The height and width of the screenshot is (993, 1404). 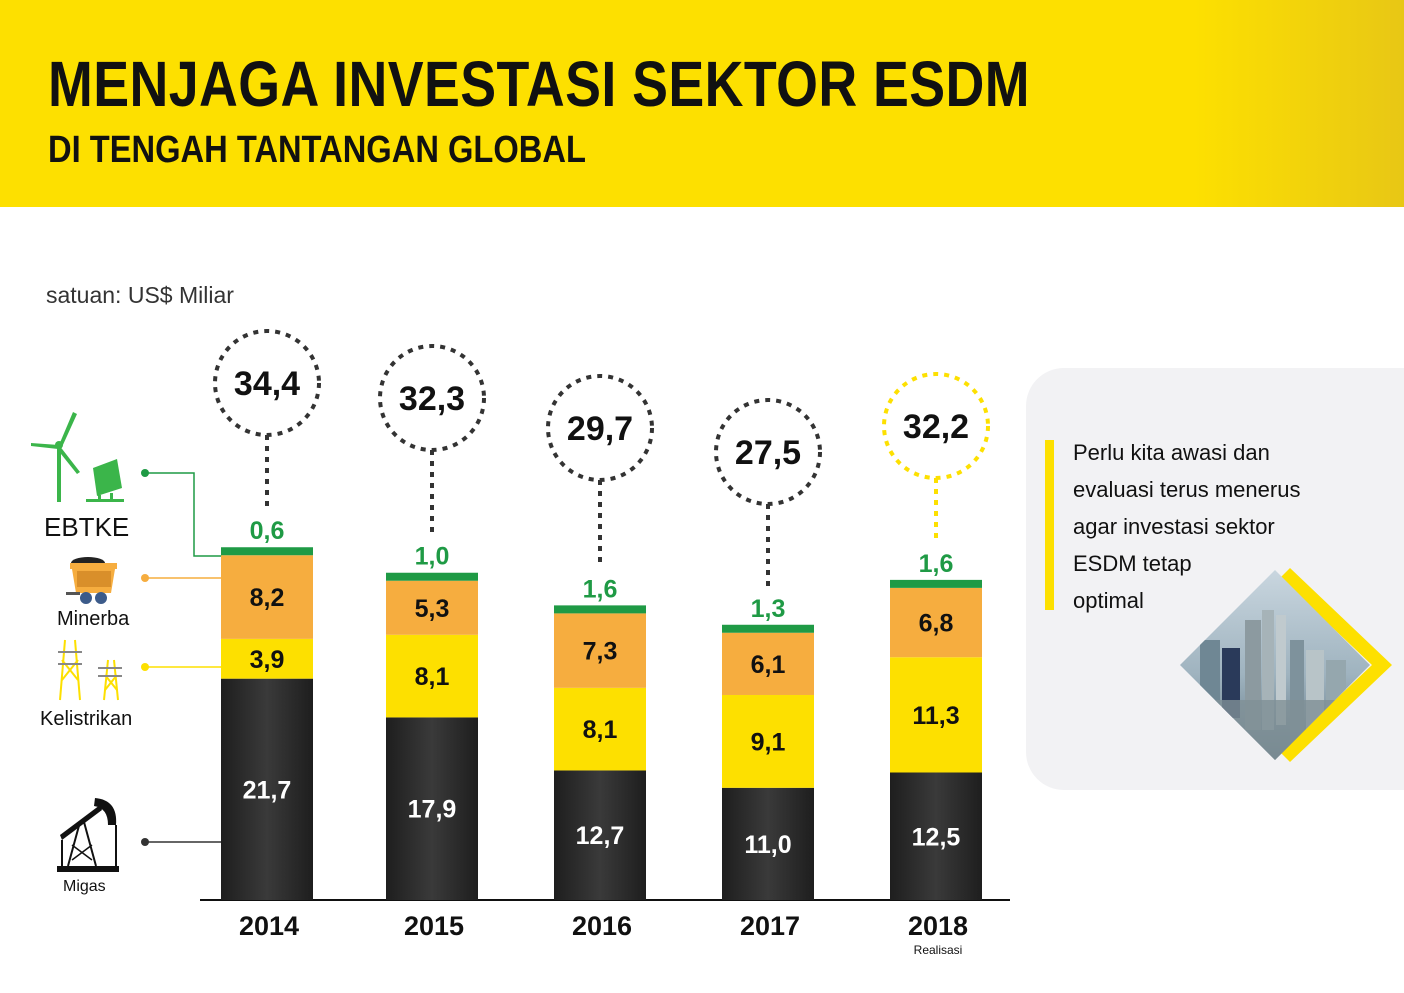 I want to click on x-tick-label: 2017, so click(x=770, y=926).